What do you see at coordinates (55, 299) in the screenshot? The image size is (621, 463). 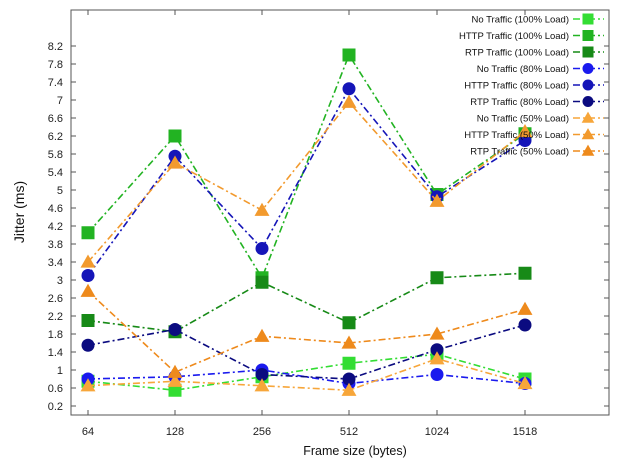 I see `y-tick-label: 2.6` at bounding box center [55, 299].